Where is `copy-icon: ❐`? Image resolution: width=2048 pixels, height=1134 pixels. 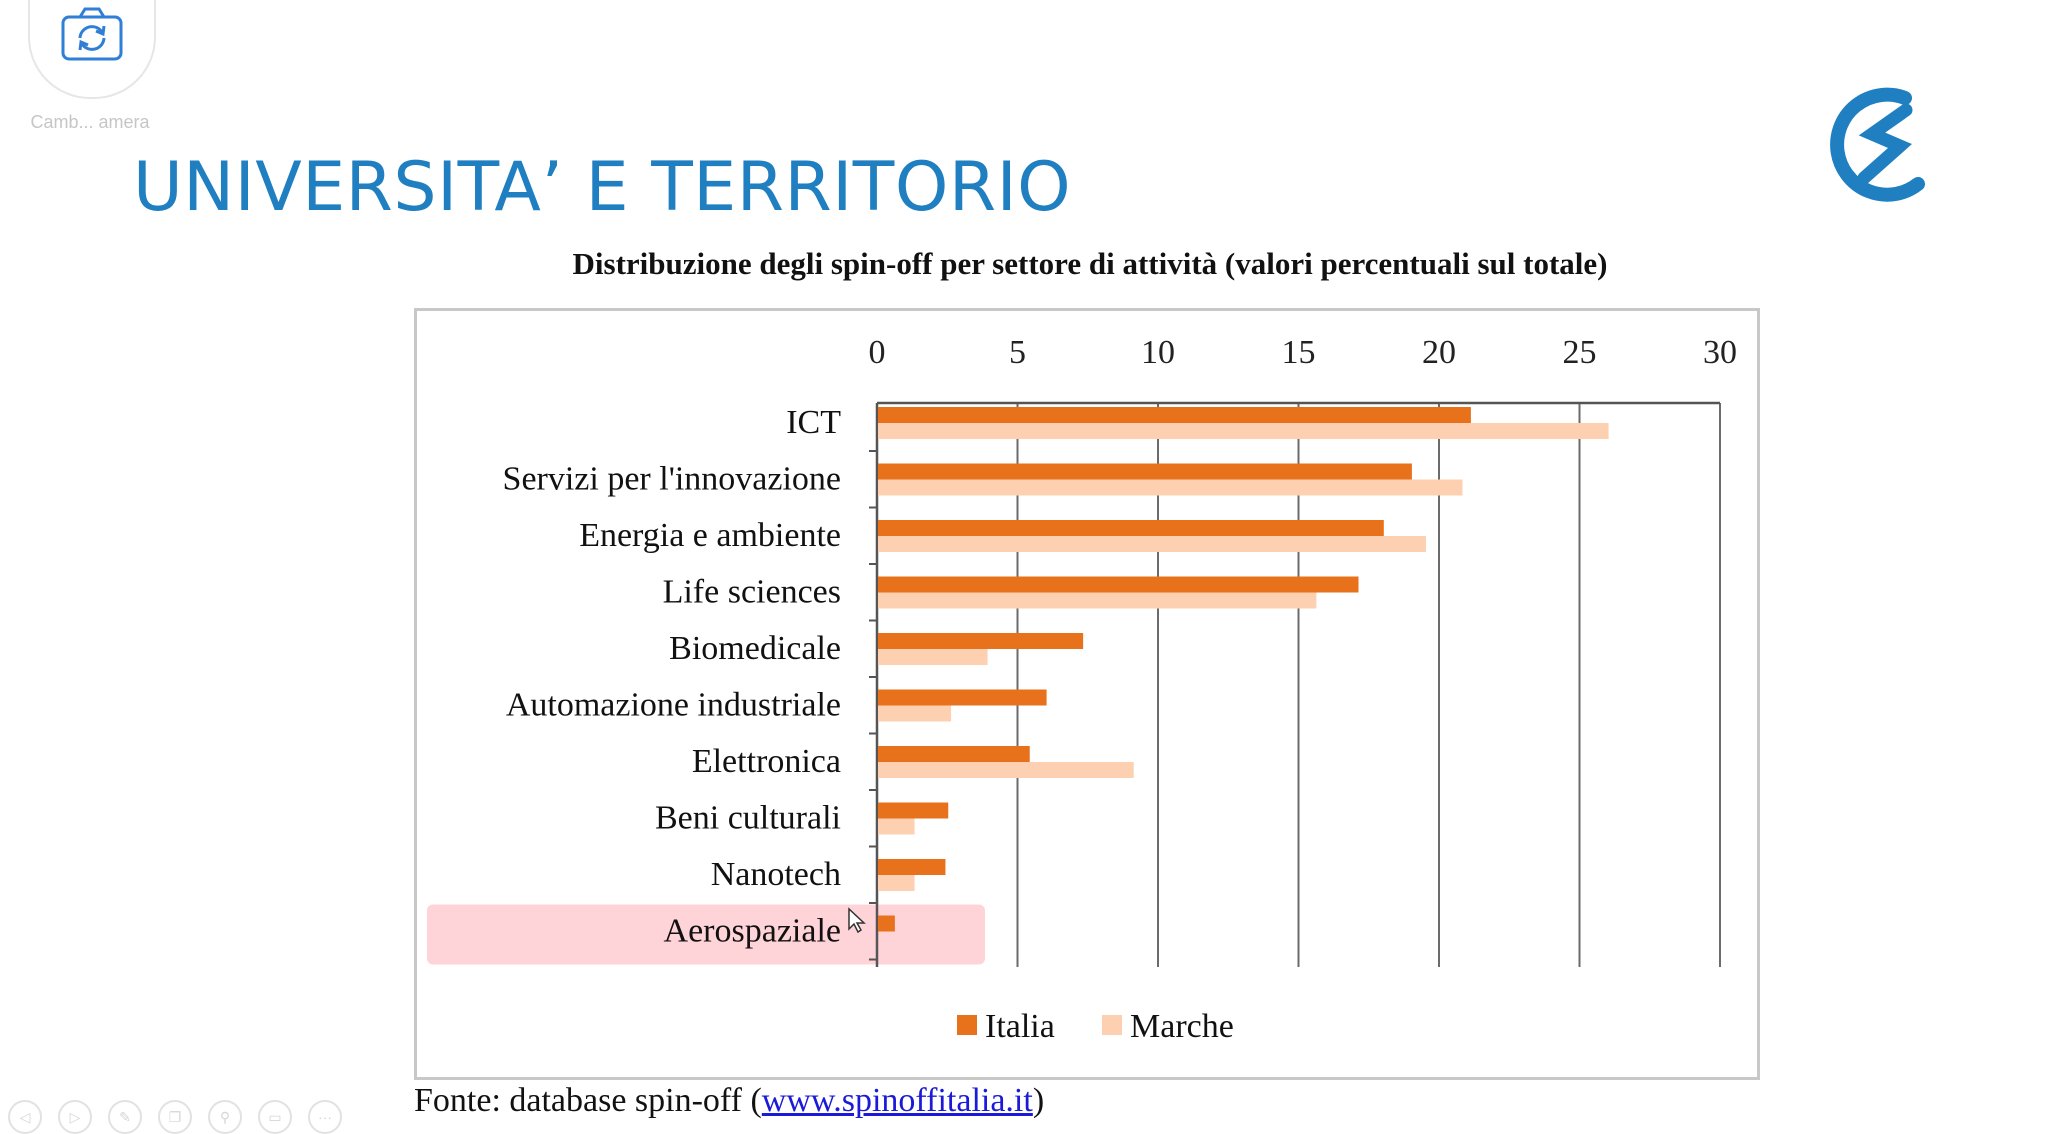
copy-icon: ❐ is located at coordinates (175, 1117).